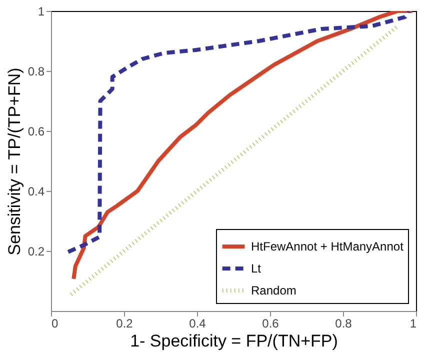 The width and height of the screenshot is (435, 359). What do you see at coordinates (125, 323) in the screenshot?
I see `x-tick-label: 0.2` at bounding box center [125, 323].